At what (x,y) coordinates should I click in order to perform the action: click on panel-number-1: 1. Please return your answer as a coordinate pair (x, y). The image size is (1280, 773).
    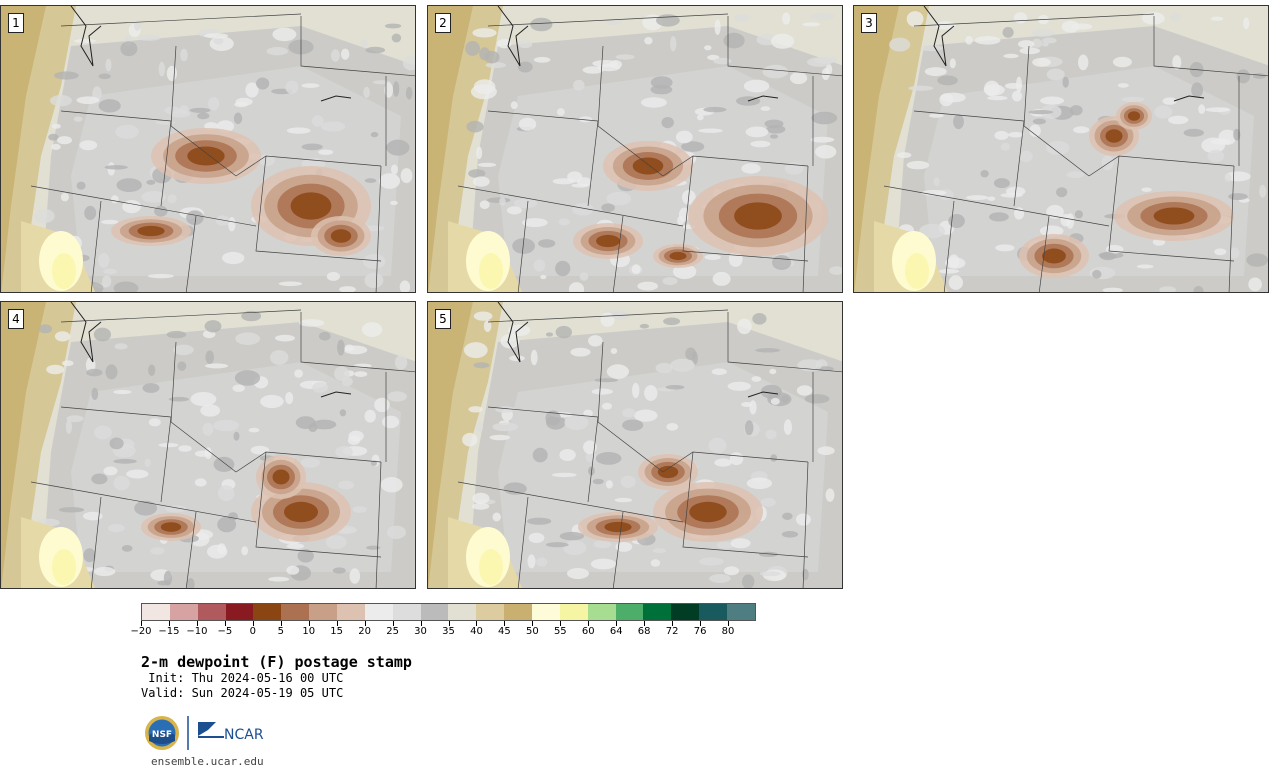
    Looking at the image, I should click on (16, 23).